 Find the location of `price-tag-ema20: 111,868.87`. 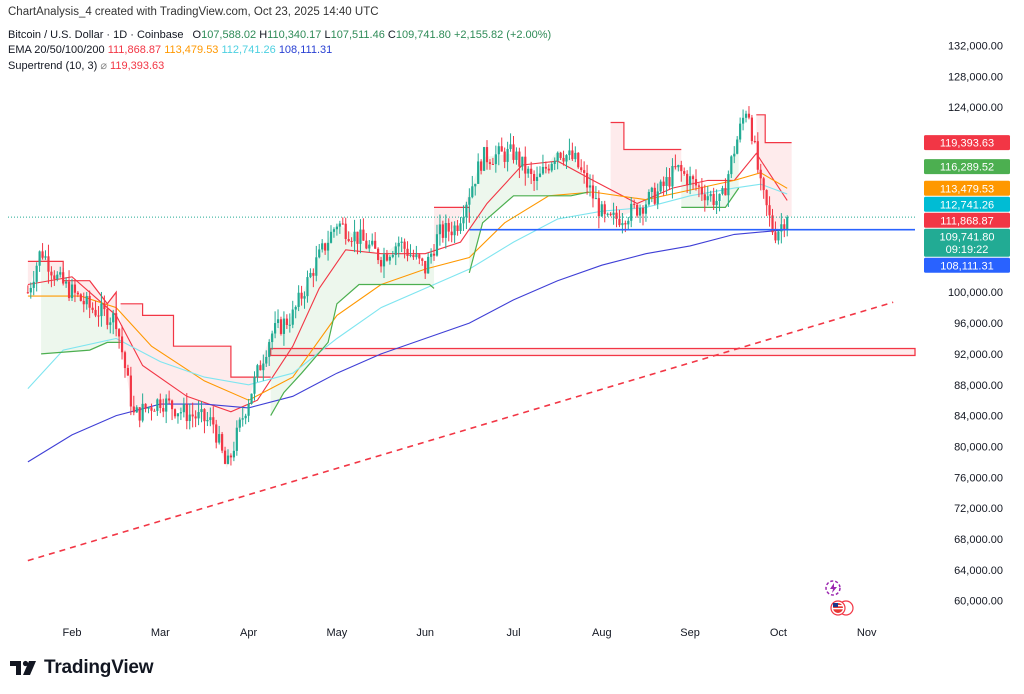

price-tag-ema20: 111,868.87 is located at coordinates (967, 220).